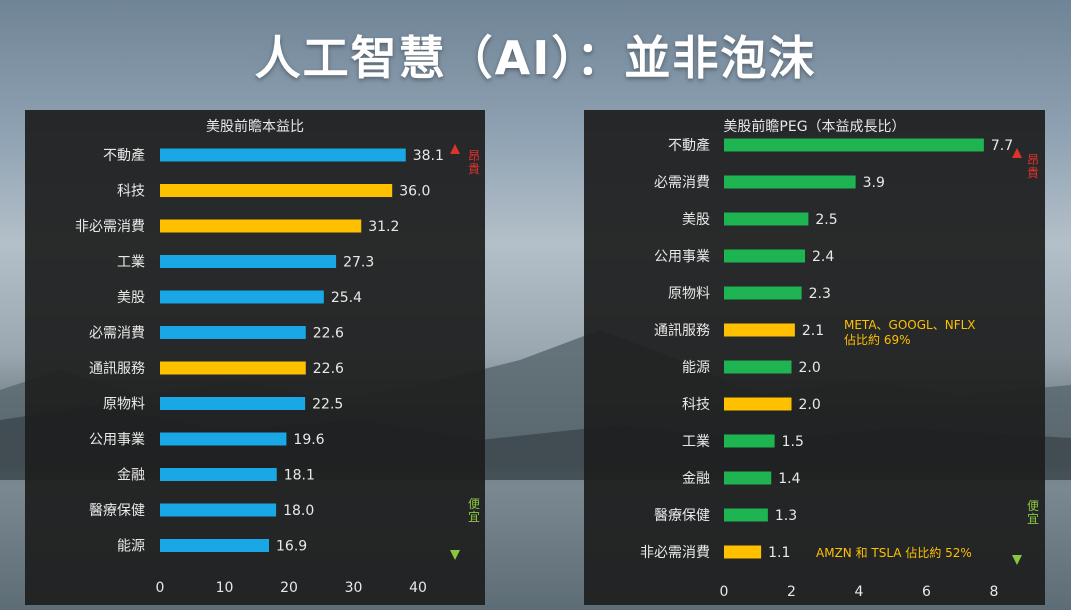 This screenshot has width=1071, height=610. What do you see at coordinates (291, 547) in the screenshot?
I see `value-label: 16.9` at bounding box center [291, 547].